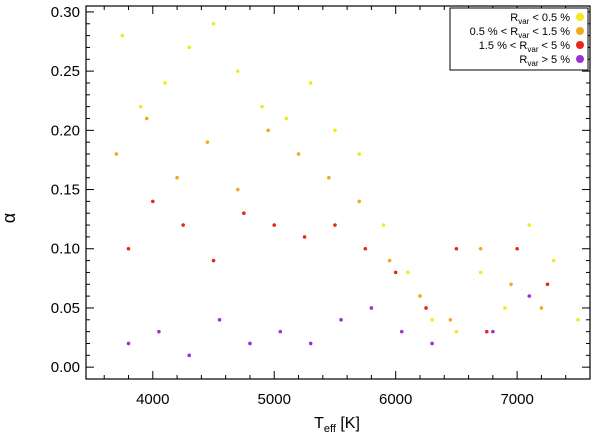 This screenshot has width=600, height=435. Describe the element at coordinates (549, 18) in the screenshot. I see `legend-text-post: < 0.5 %` at that location.